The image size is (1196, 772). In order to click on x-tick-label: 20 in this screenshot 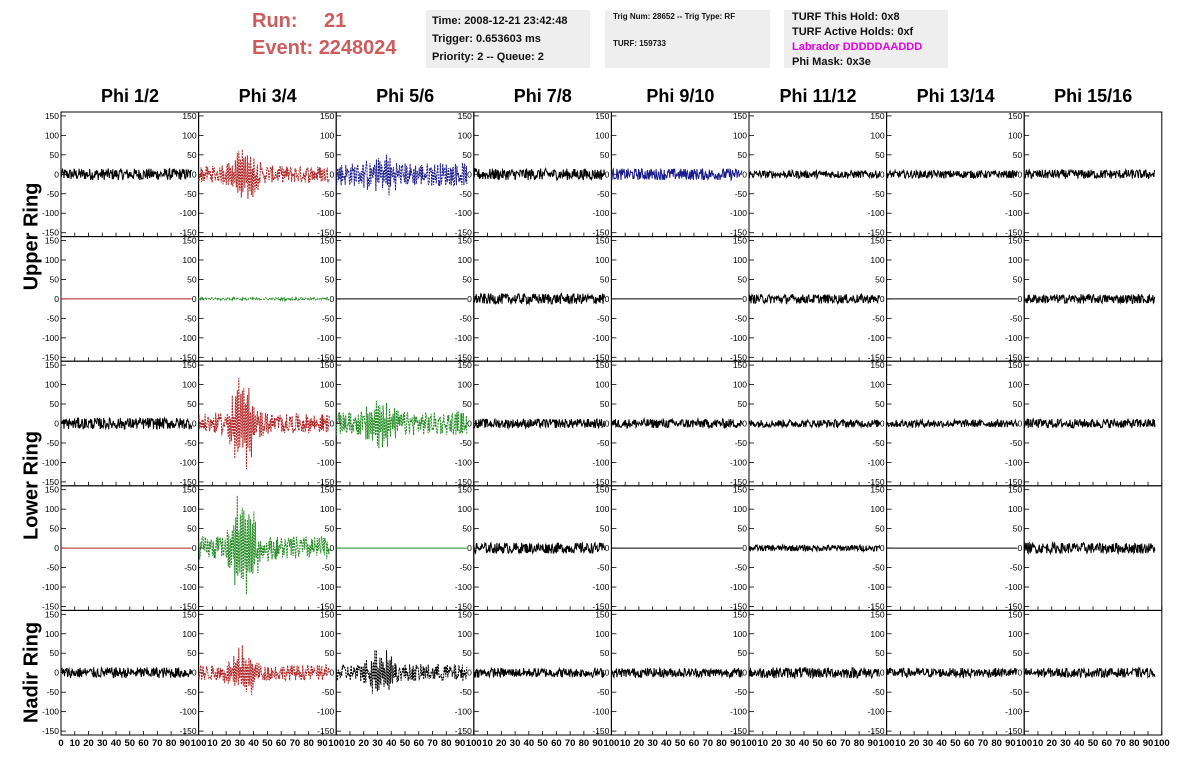, I will do `click(776, 743)`.